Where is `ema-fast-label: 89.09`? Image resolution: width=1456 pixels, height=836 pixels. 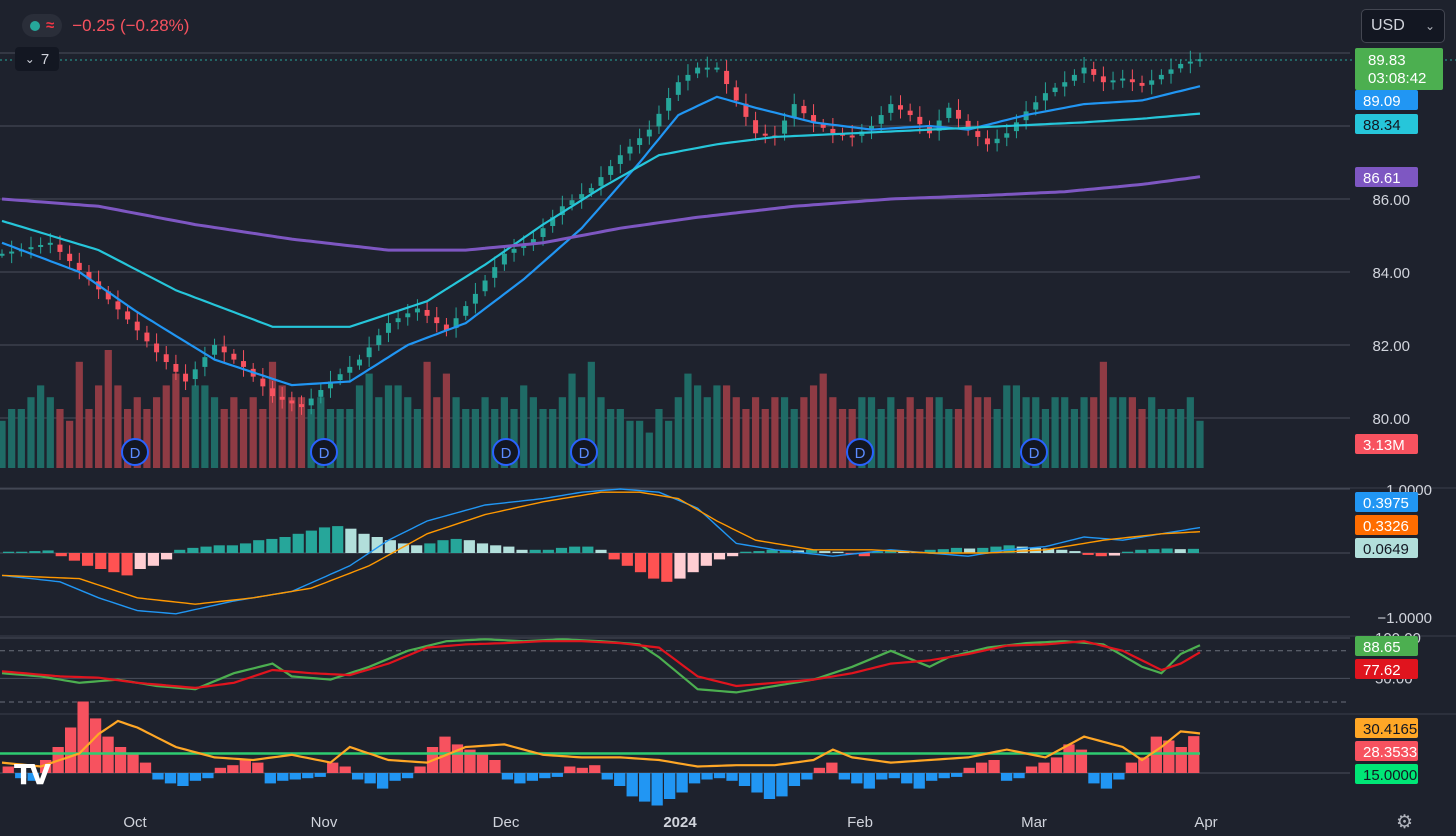
ema-fast-label: 89.09 is located at coordinates (1382, 101).